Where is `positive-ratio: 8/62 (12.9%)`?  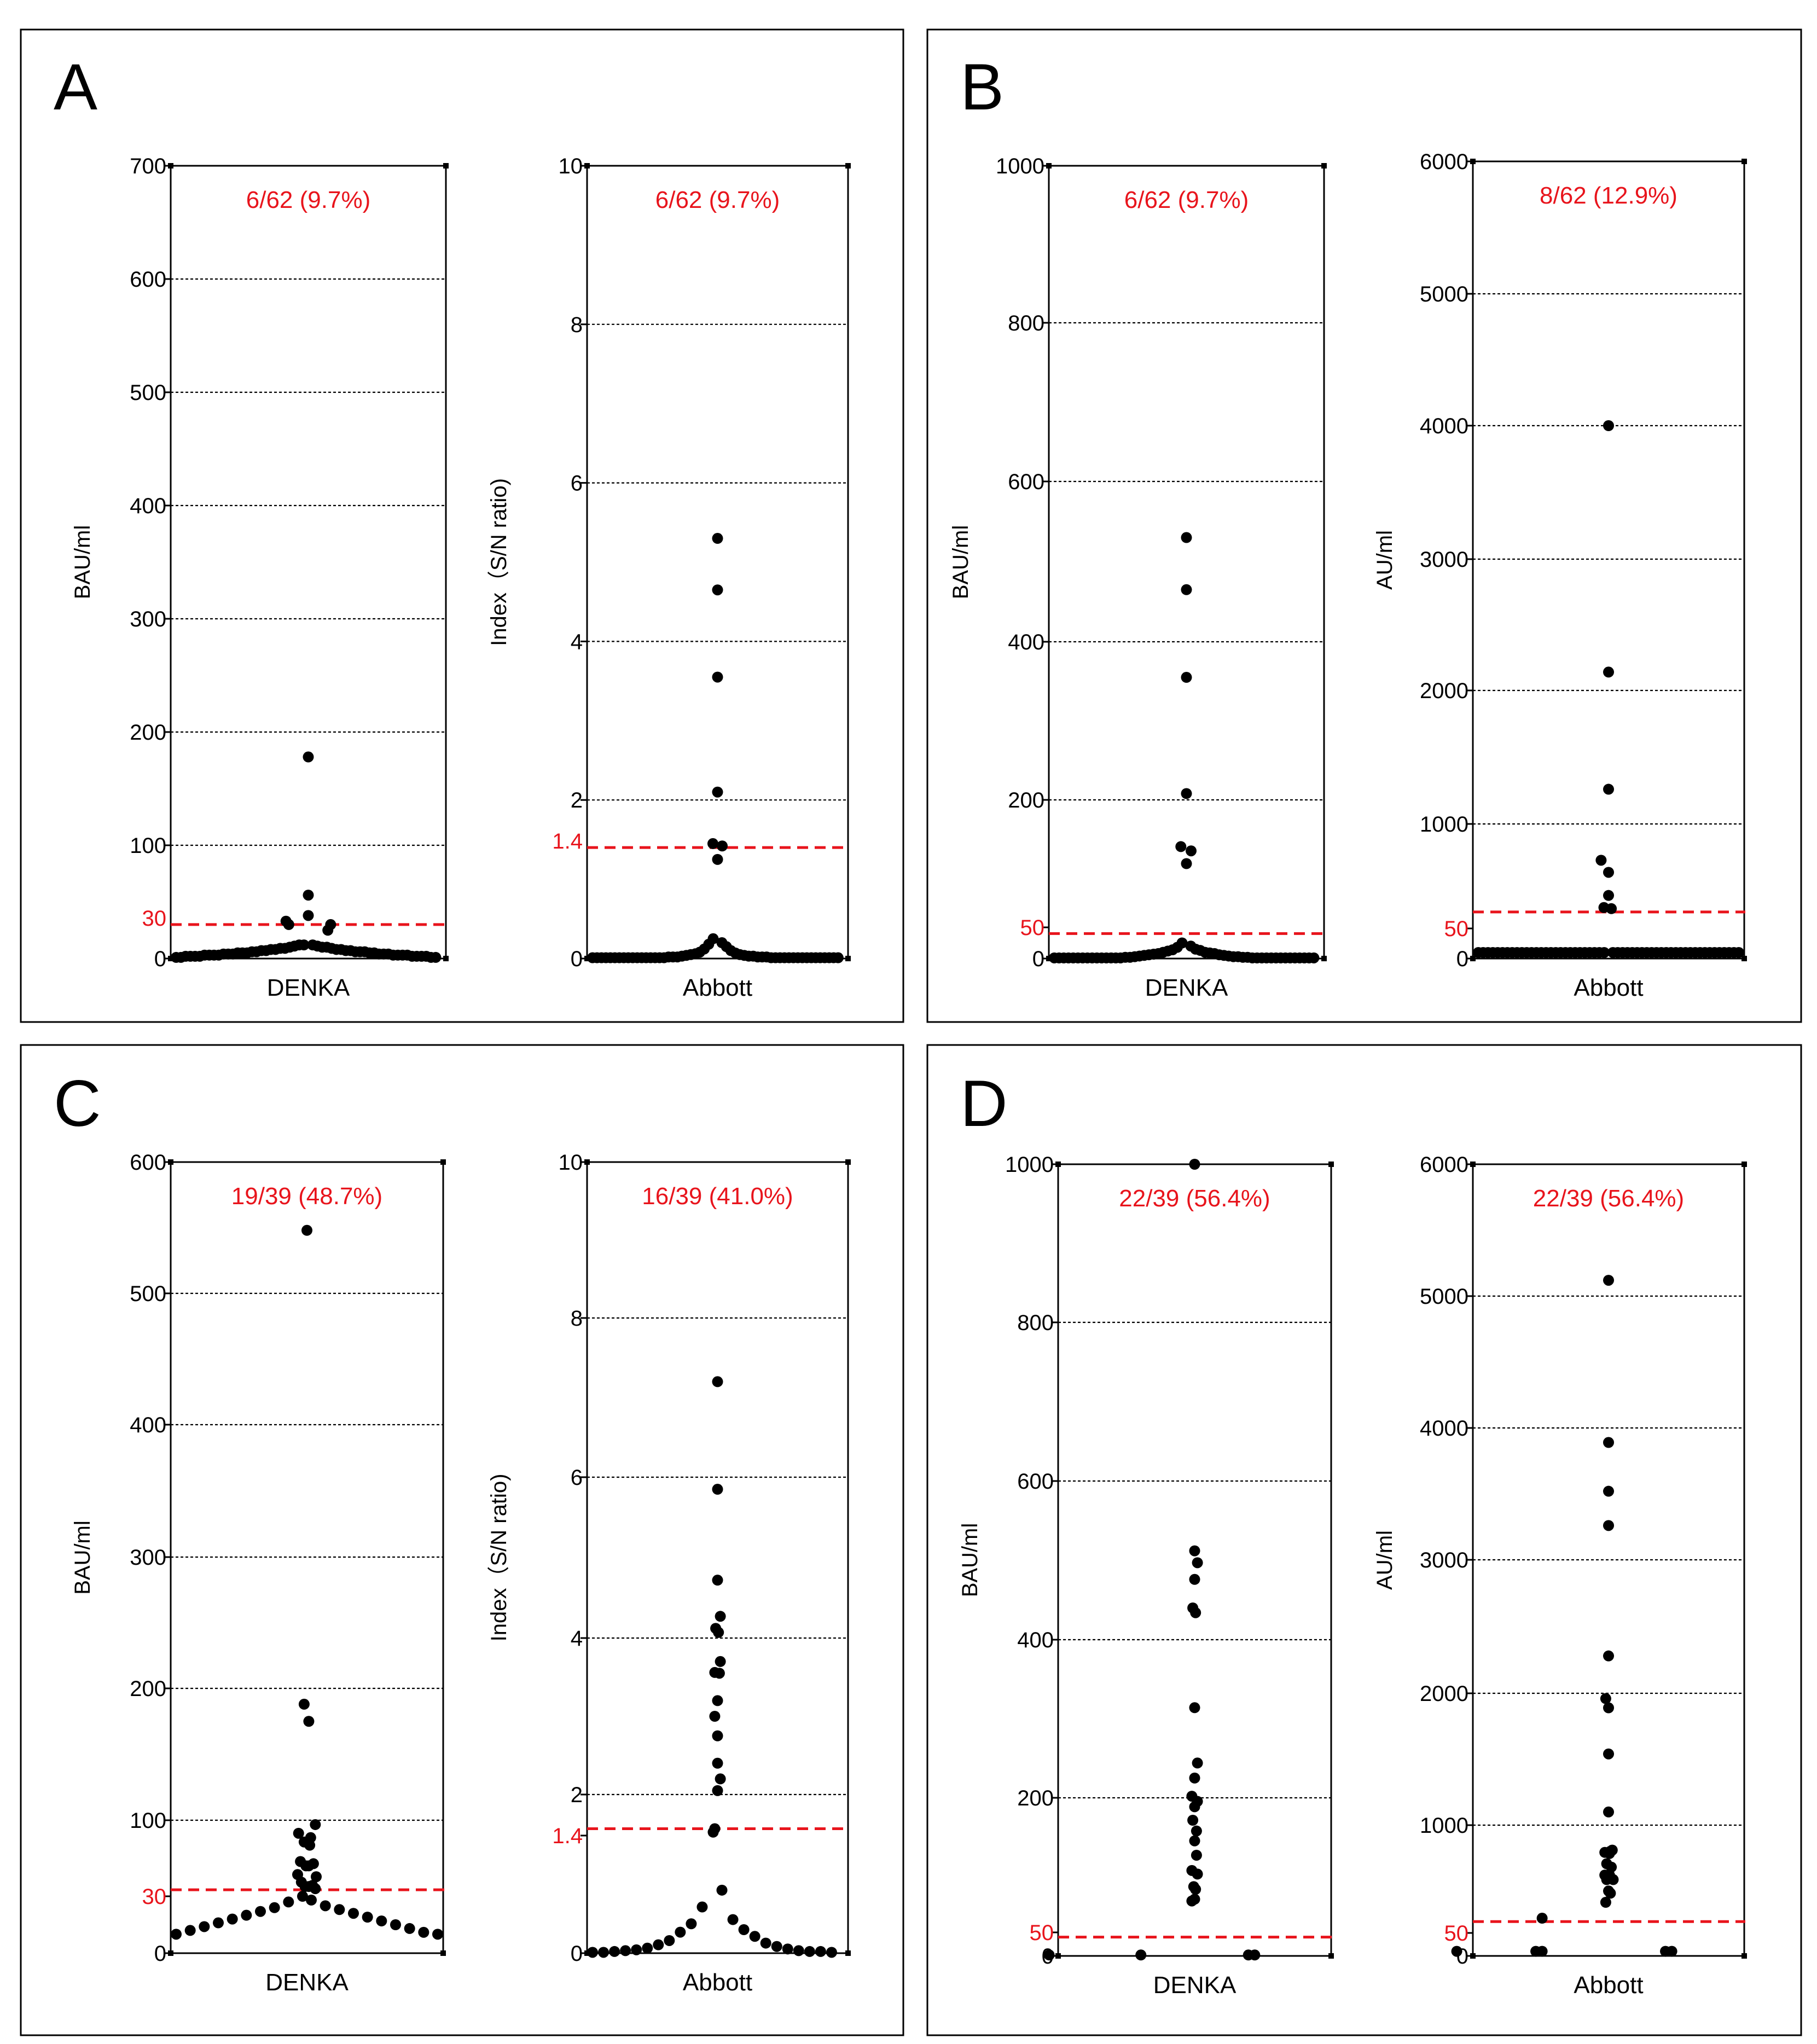
positive-ratio: 8/62 (12.9%) is located at coordinates (1608, 195).